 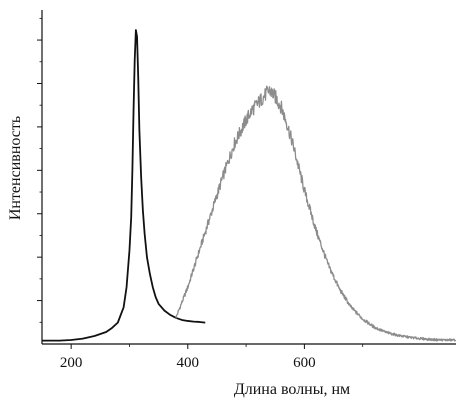 What do you see at coordinates (40, 177) in the screenshot?
I see `y-axis` at bounding box center [40, 177].